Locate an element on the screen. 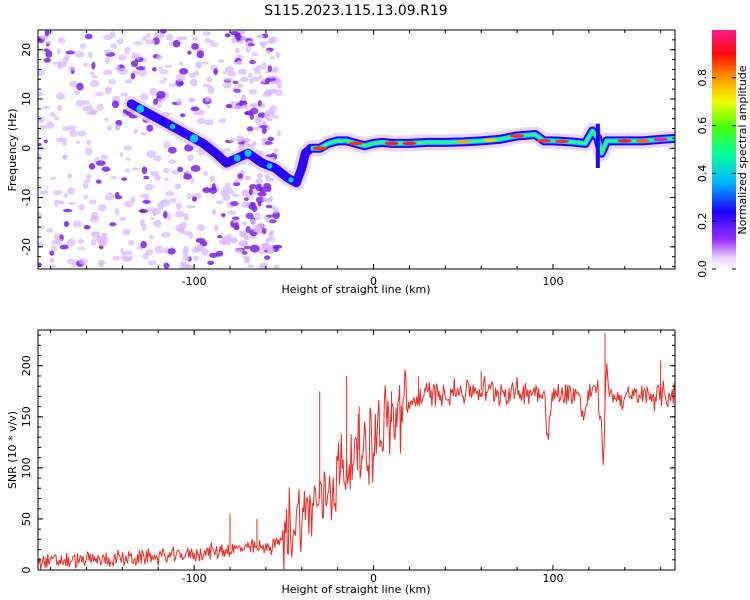 The width and height of the screenshot is (750, 600). spectrogram-x-tick-label: 100 is located at coordinates (552, 281).